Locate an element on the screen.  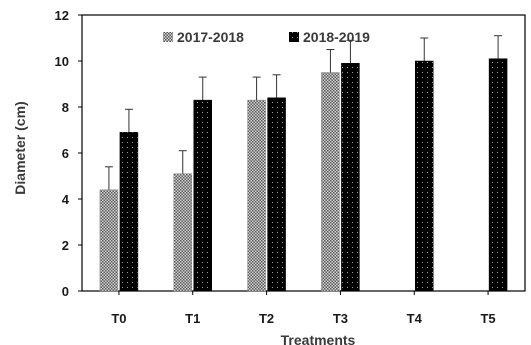
bar-2018-2019-T3 is located at coordinates (350, 177).